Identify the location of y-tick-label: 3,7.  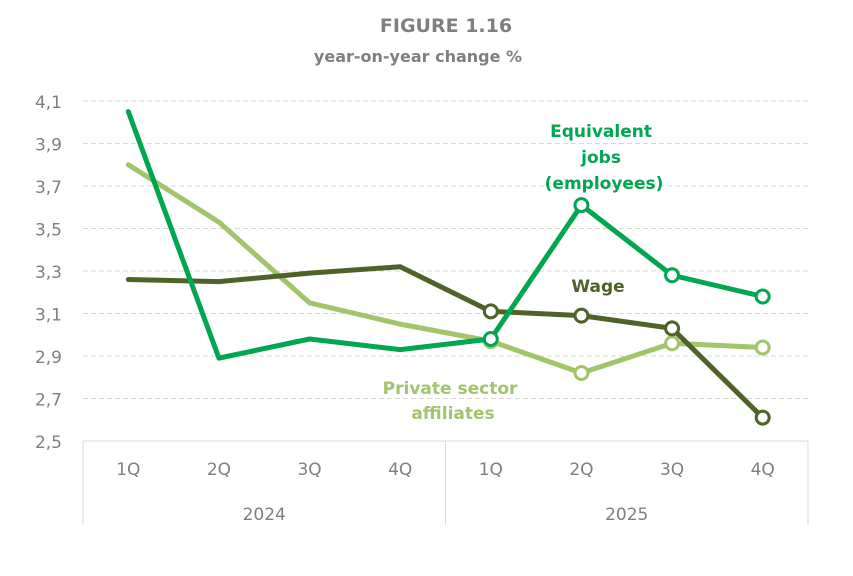
(48, 188).